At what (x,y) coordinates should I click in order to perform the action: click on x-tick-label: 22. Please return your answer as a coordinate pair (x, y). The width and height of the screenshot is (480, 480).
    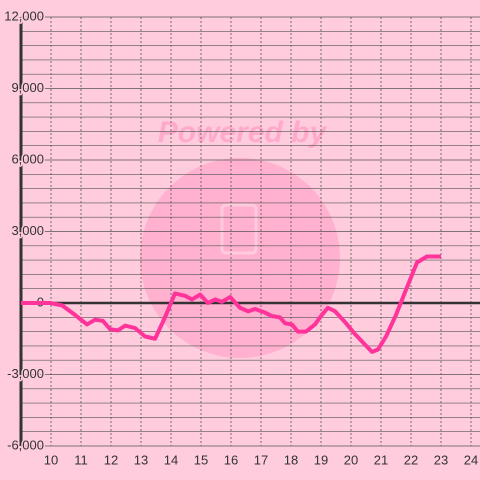
    Looking at the image, I should click on (411, 459).